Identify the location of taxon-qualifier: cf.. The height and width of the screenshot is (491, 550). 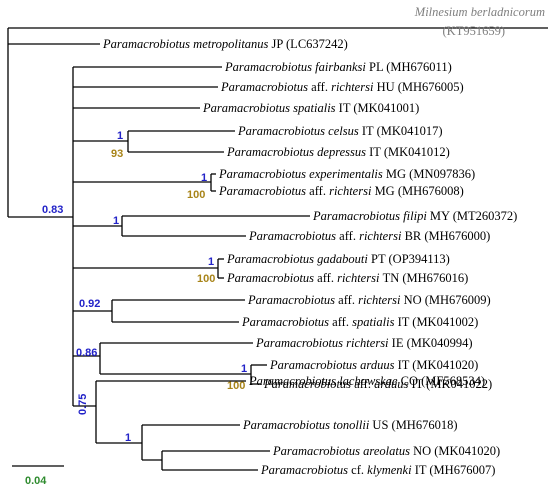
(359, 470).